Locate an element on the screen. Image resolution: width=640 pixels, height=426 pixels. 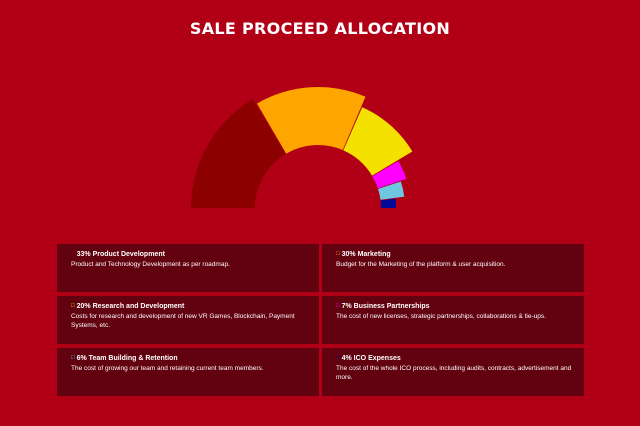
slice-team-building-retention is located at coordinates (391, 190).